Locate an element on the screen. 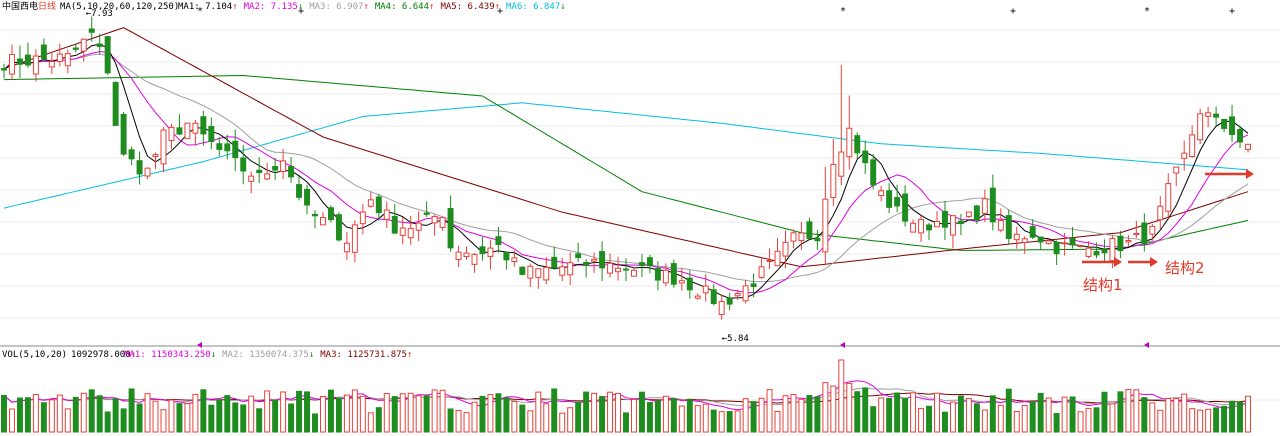  header-item: MA3: 1125731.875 is located at coordinates (363, 355).